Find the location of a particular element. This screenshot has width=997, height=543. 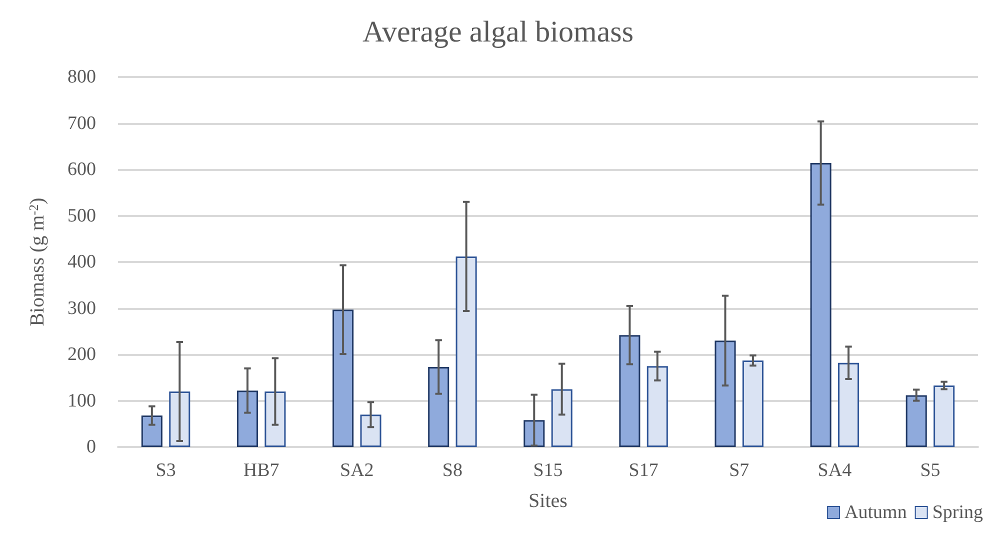

x-tick-label: SA2 is located at coordinates (357, 470).